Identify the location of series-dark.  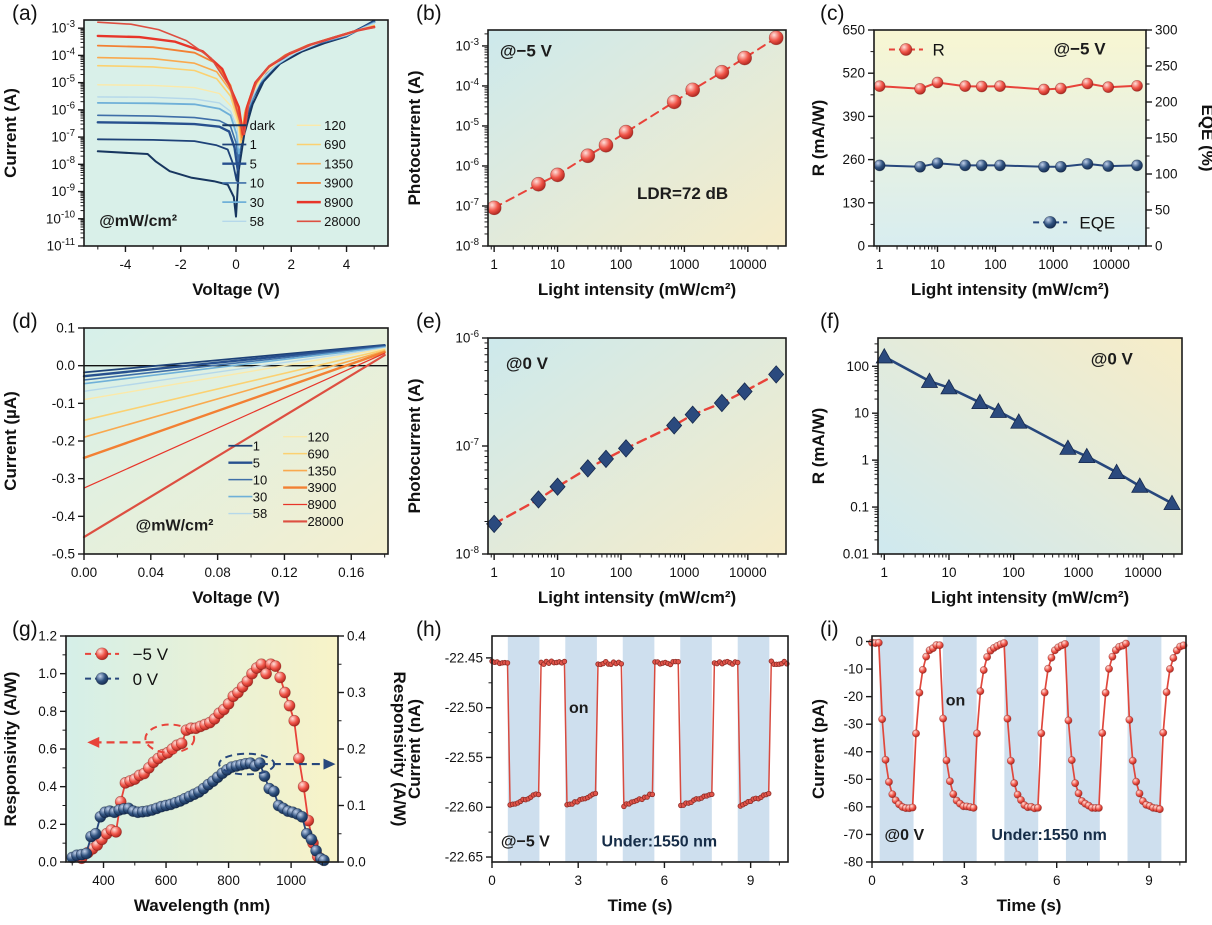
(236, 118).